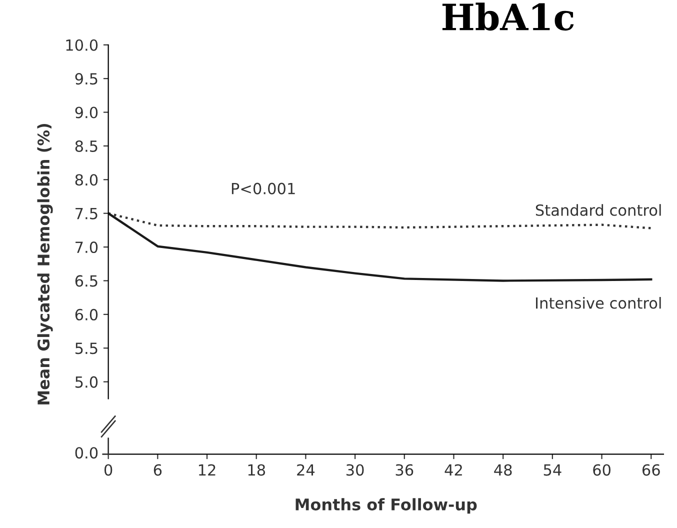 The image size is (677, 528). What do you see at coordinates (598, 210) in the screenshot?
I see `series-label: Standard control` at bounding box center [598, 210].